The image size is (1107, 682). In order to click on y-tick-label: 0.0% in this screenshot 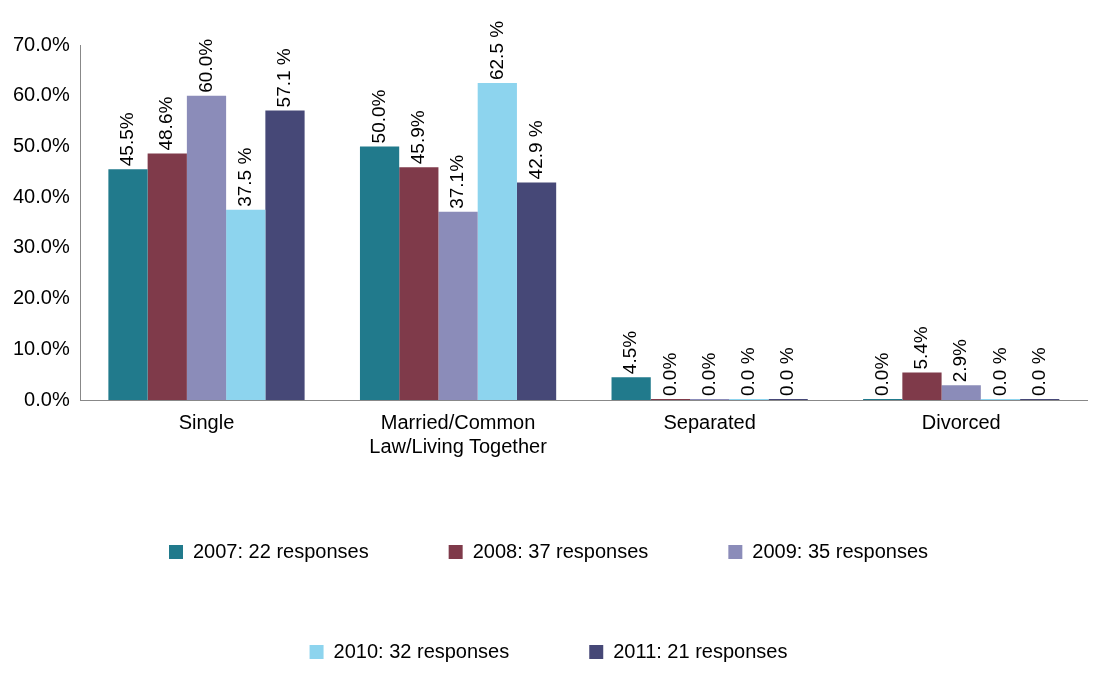, I will do `click(47, 398)`.